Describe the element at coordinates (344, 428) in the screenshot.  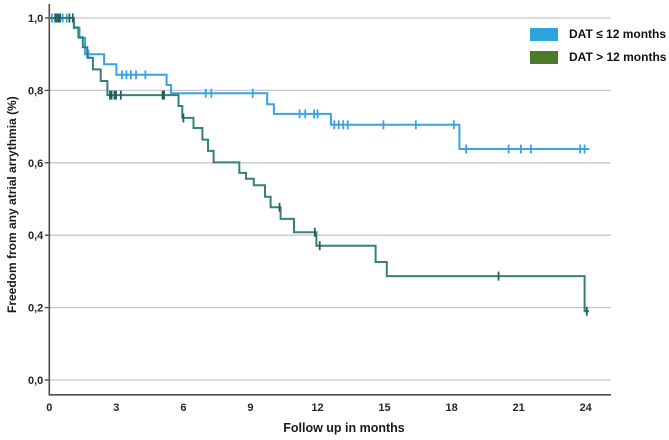
I see `x-axis-title: Follow up in months` at that location.